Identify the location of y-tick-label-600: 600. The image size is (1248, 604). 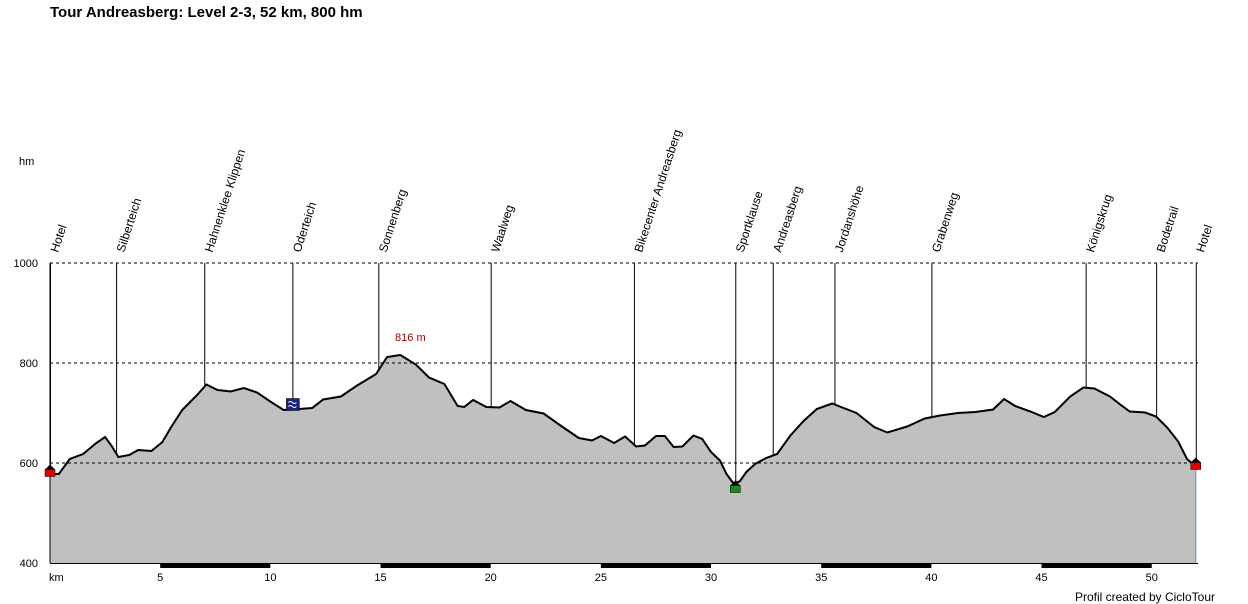
(29, 464).